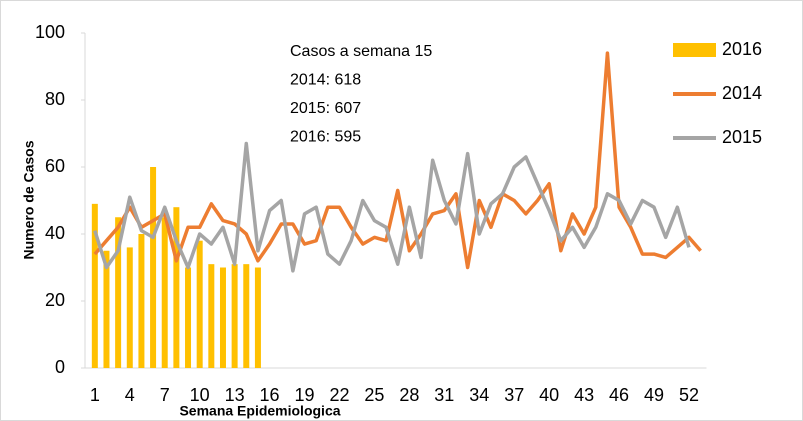 The height and width of the screenshot is (421, 803). I want to click on x-tick-label: 25, so click(374, 395).